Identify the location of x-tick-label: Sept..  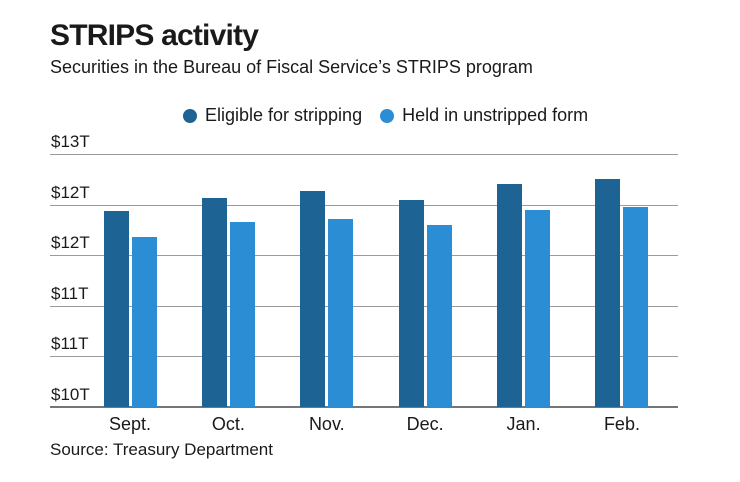
(130, 424).